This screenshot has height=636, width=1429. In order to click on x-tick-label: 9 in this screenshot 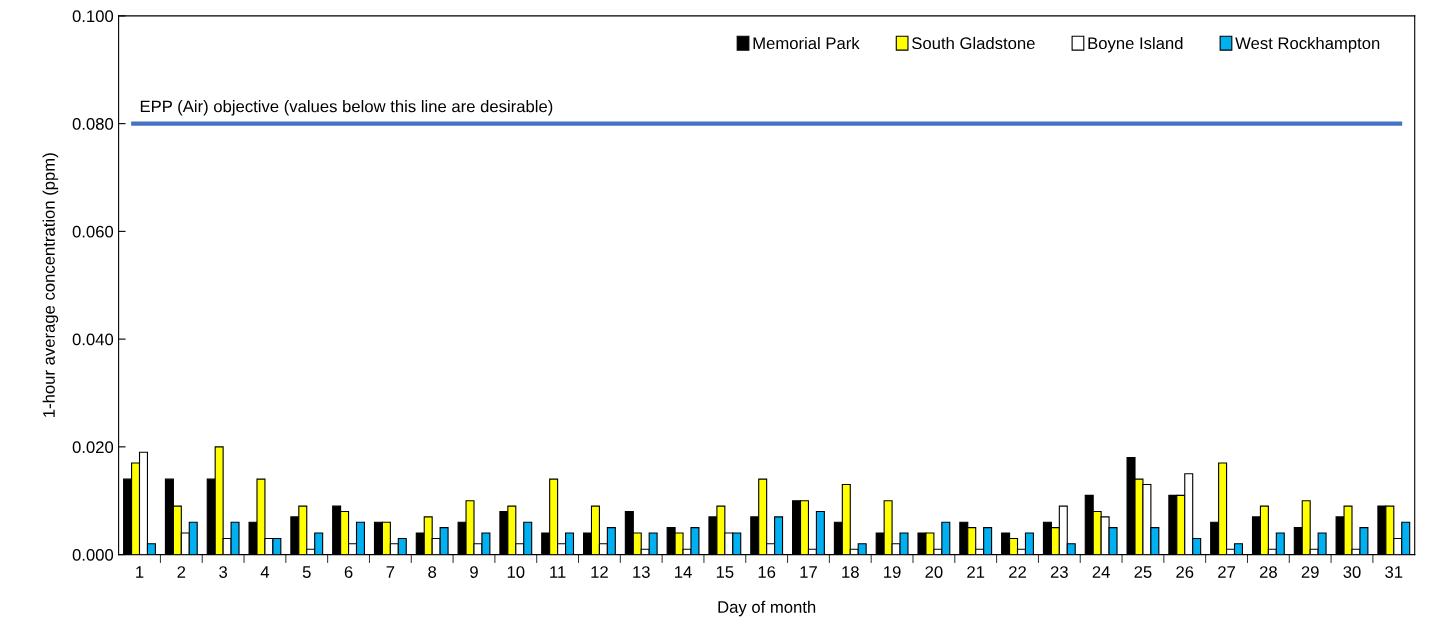, I will do `click(474, 572)`.